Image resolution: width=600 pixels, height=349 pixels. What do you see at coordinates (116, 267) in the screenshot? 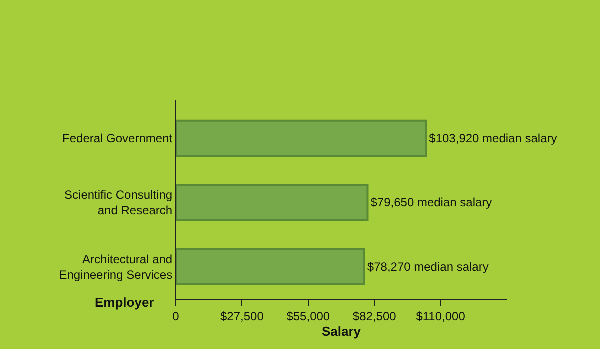
I see `y-tick-label: Architectural and Engineering Services` at bounding box center [116, 267].